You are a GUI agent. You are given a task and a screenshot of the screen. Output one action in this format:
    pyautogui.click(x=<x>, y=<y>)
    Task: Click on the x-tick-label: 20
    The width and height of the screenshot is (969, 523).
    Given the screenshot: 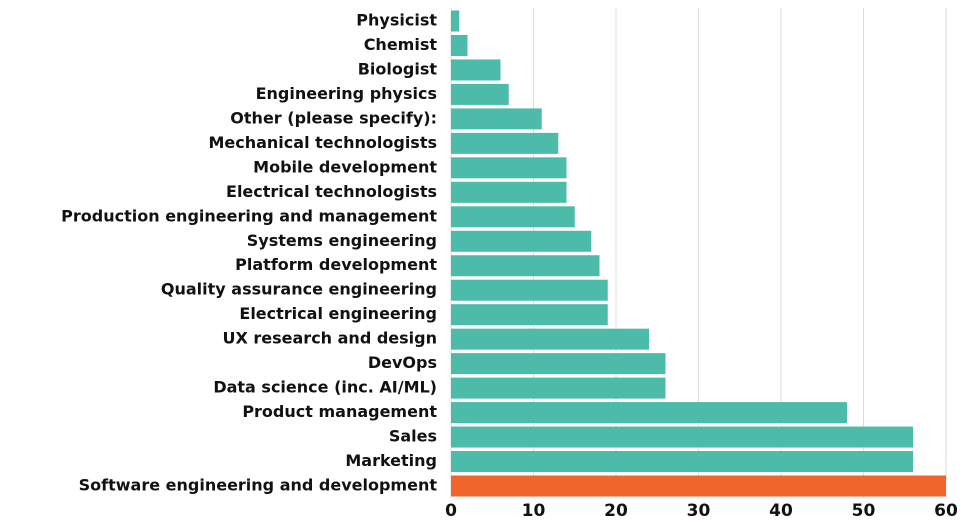 What is the action you would take?
    pyautogui.click(x=616, y=511)
    